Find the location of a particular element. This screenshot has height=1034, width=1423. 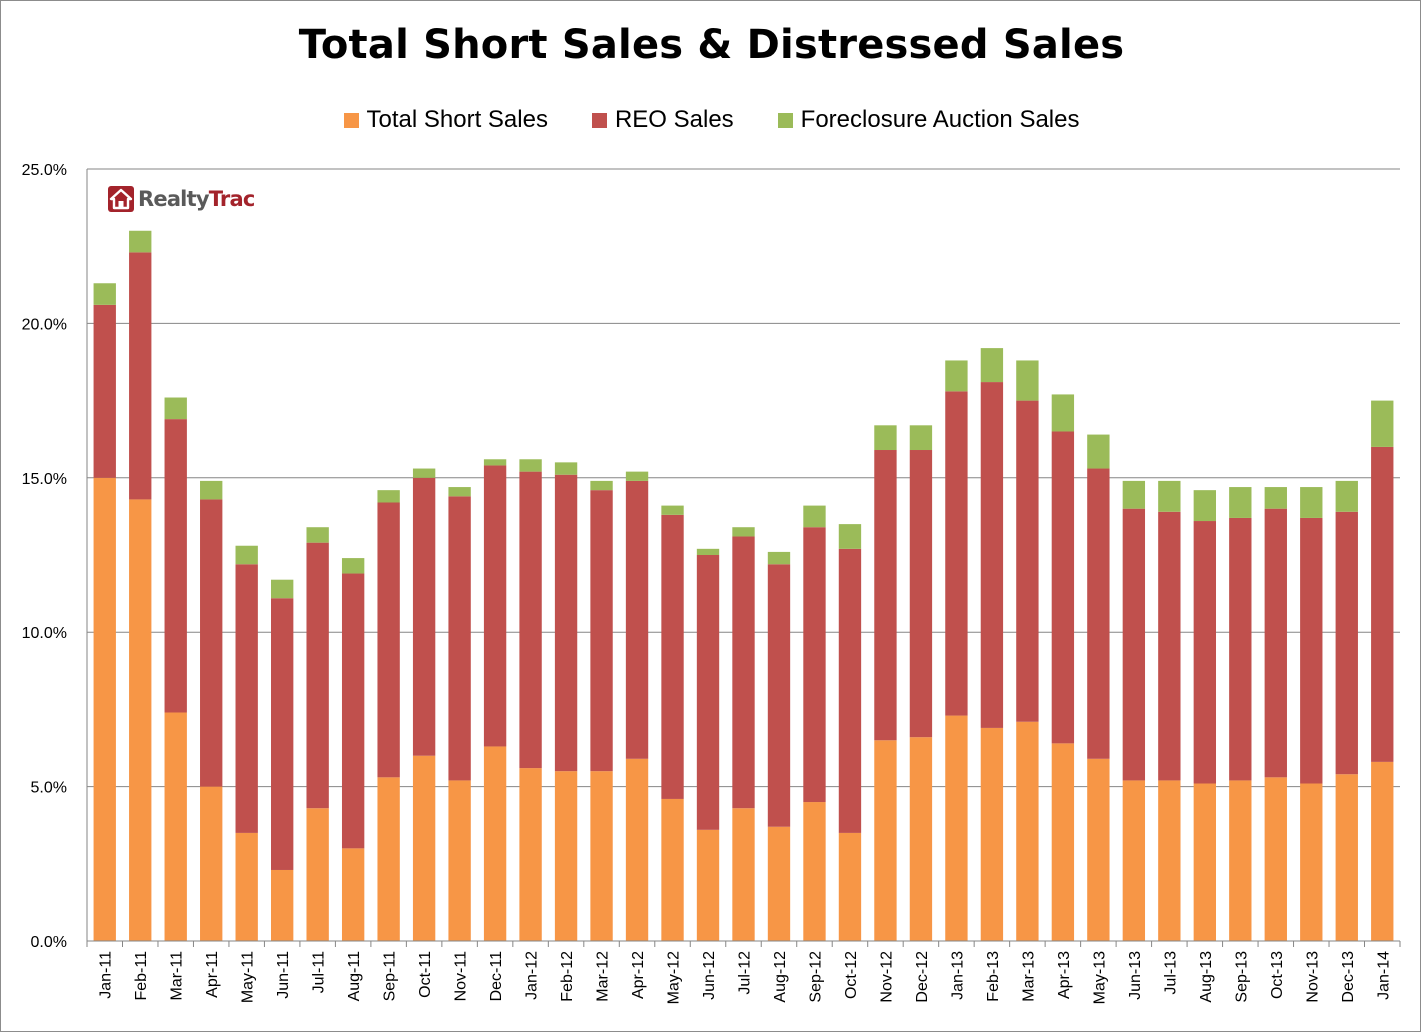

x-tick-label: Aug-11 is located at coordinates (354, 976).